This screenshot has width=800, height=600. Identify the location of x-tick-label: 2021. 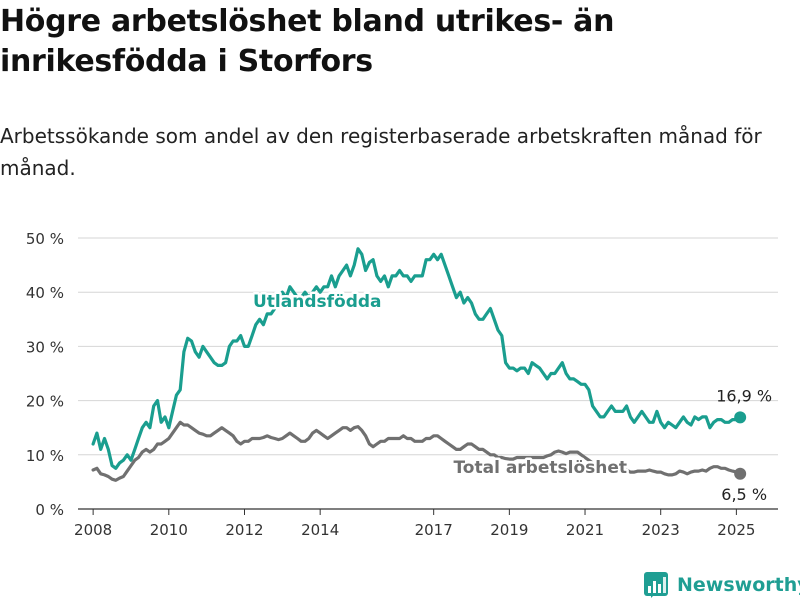
(585, 530).